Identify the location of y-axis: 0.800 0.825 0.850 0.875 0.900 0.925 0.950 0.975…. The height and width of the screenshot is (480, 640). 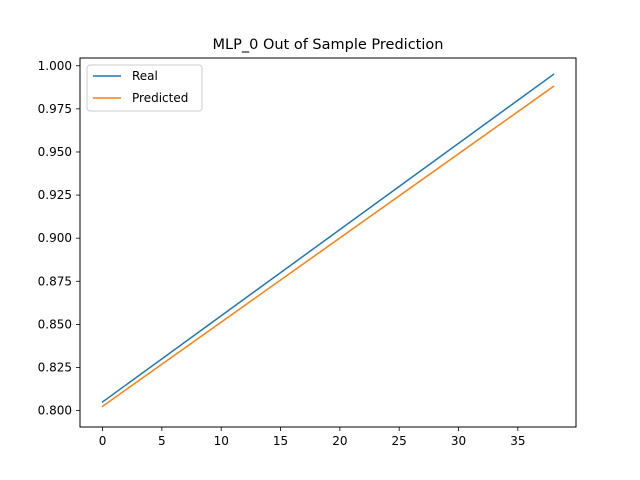
(59, 238).